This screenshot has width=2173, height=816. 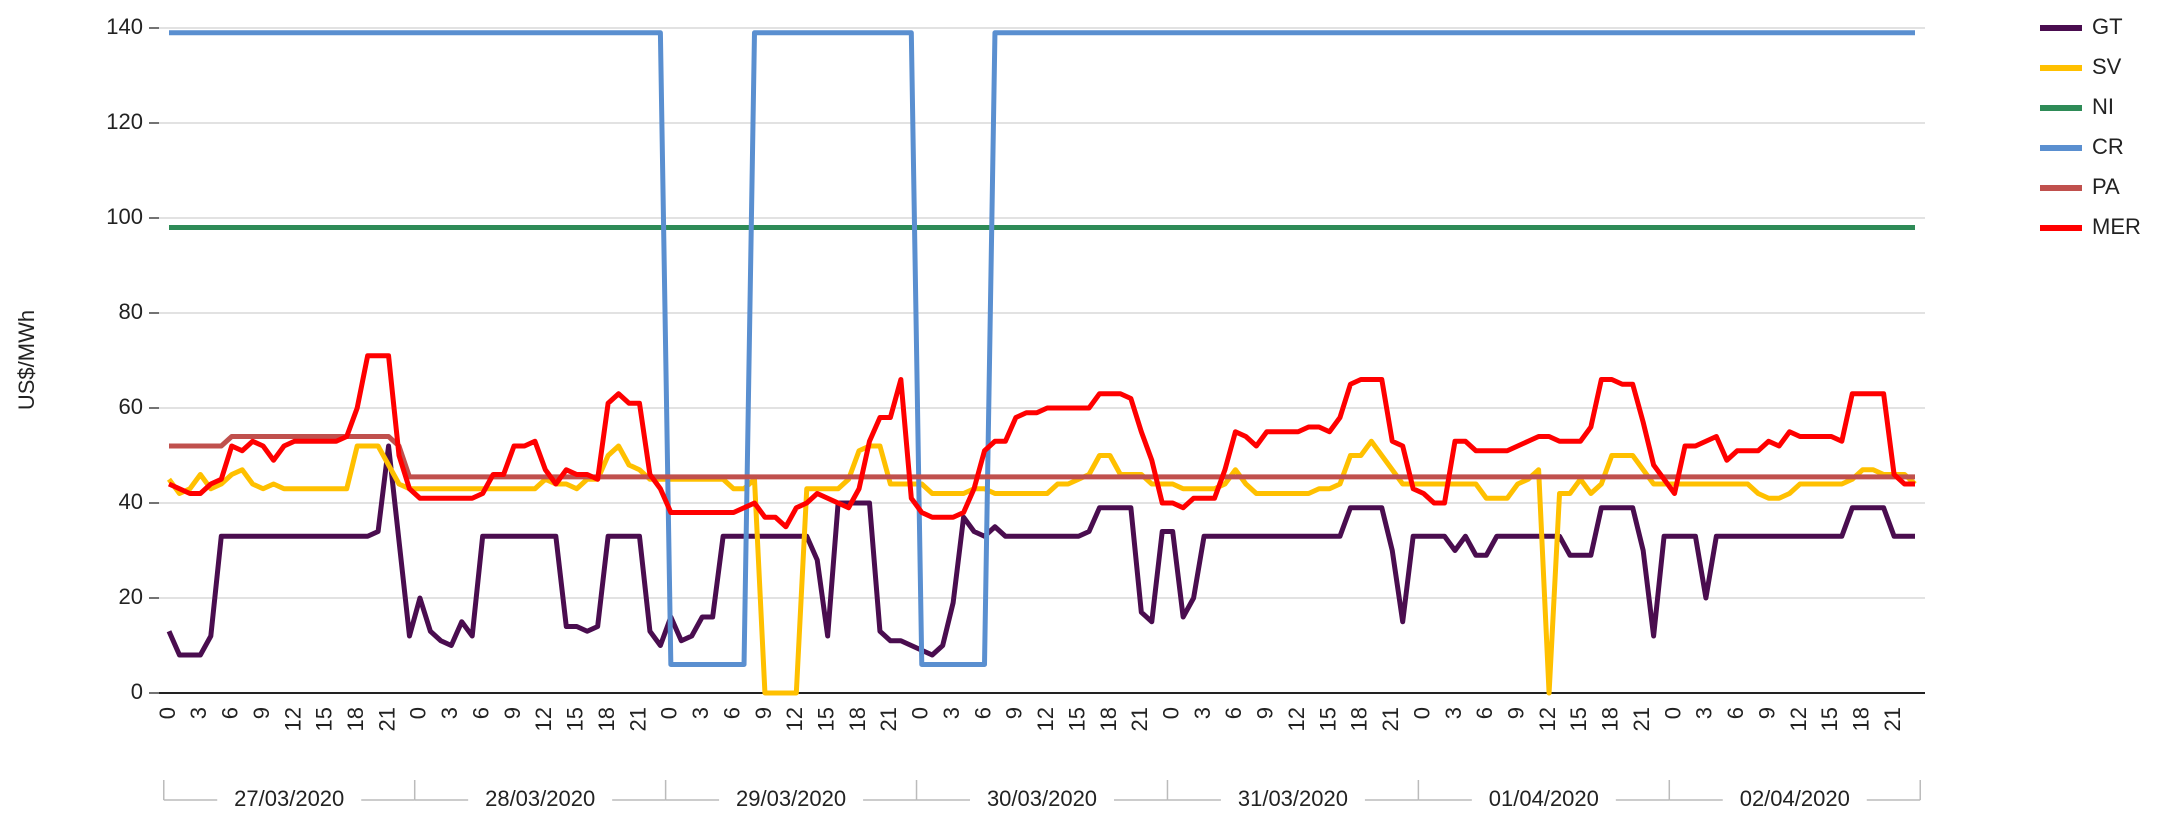 What do you see at coordinates (124, 121) in the screenshot?
I see `y-tick-label: 120` at bounding box center [124, 121].